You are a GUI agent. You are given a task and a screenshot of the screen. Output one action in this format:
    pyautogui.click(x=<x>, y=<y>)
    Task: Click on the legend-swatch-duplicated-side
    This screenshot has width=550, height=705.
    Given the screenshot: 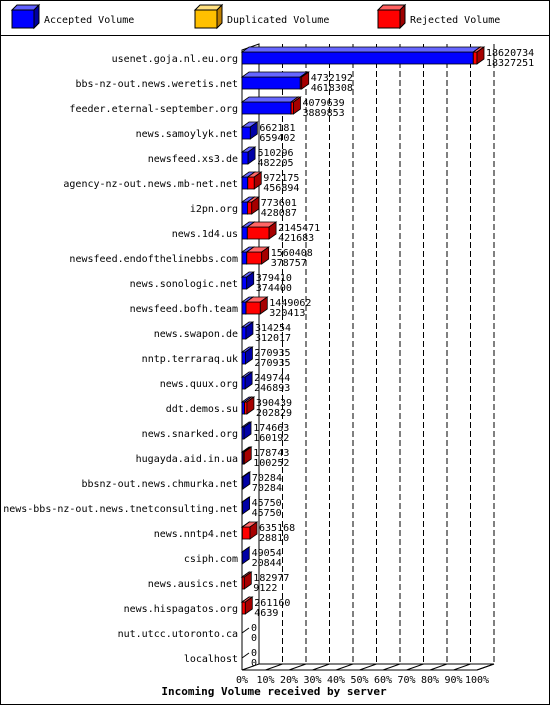 What is the action you would take?
    pyautogui.click(x=219, y=16)
    